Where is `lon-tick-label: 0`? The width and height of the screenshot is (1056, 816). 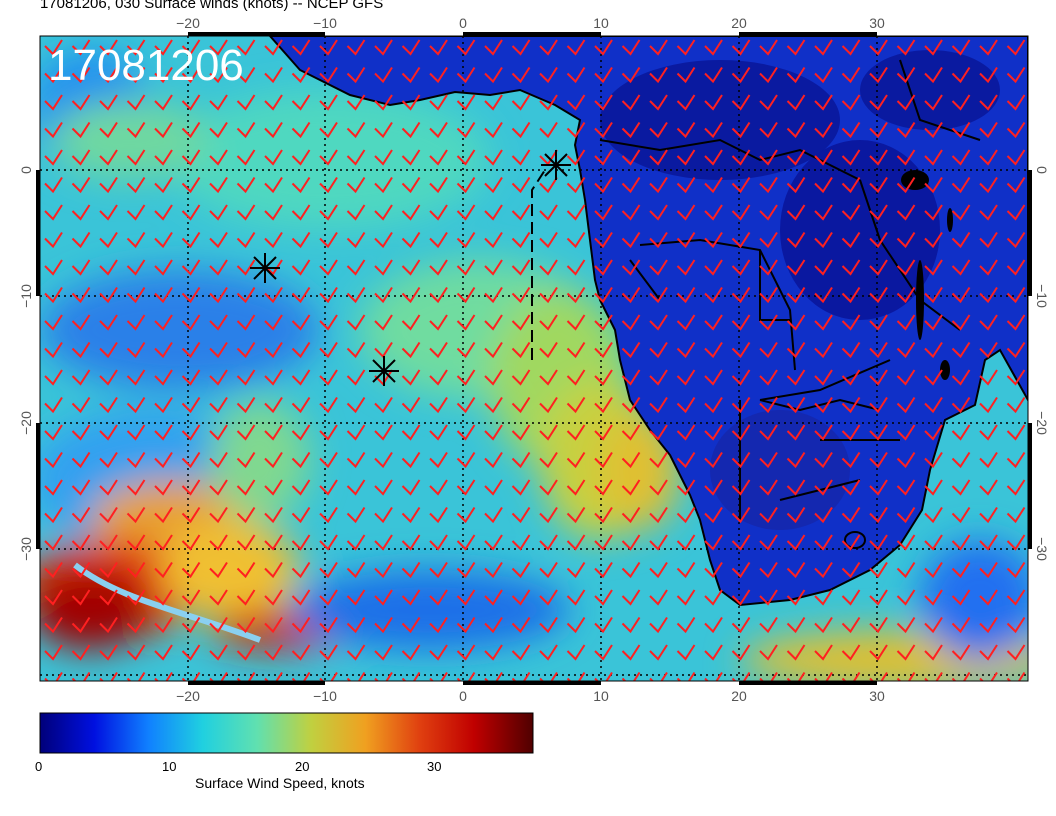 lon-tick-label: 0 is located at coordinates (463, 23).